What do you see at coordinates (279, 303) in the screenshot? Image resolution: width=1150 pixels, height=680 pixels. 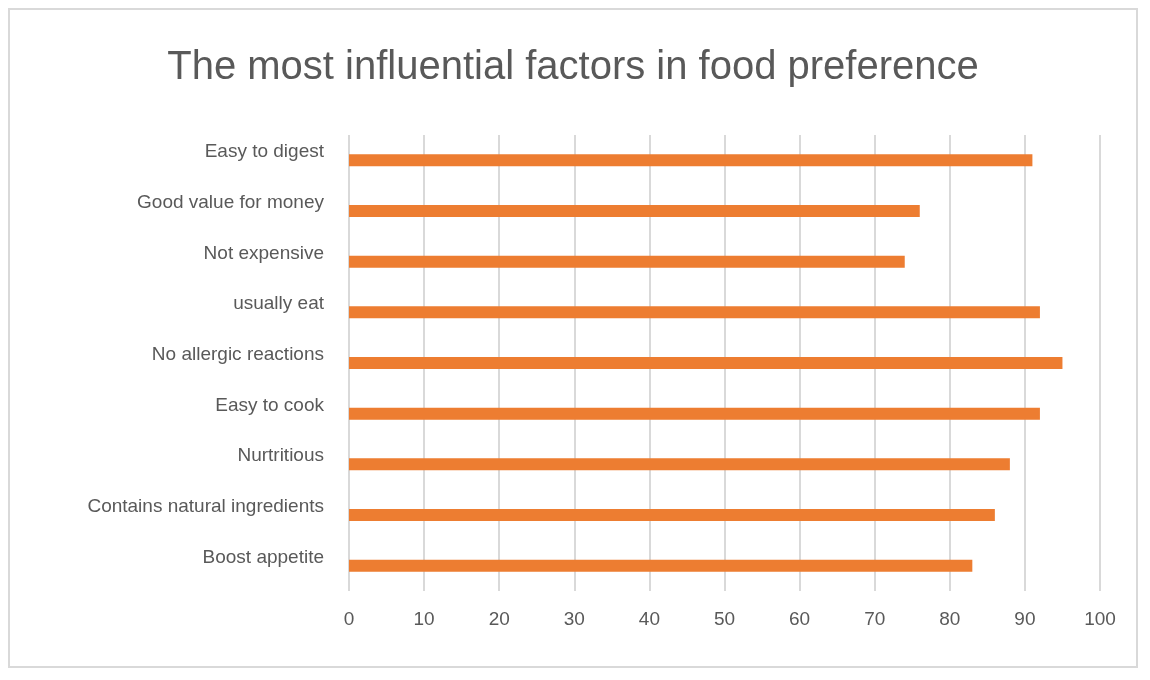 I see `y-tick-label: usually eat` at bounding box center [279, 303].